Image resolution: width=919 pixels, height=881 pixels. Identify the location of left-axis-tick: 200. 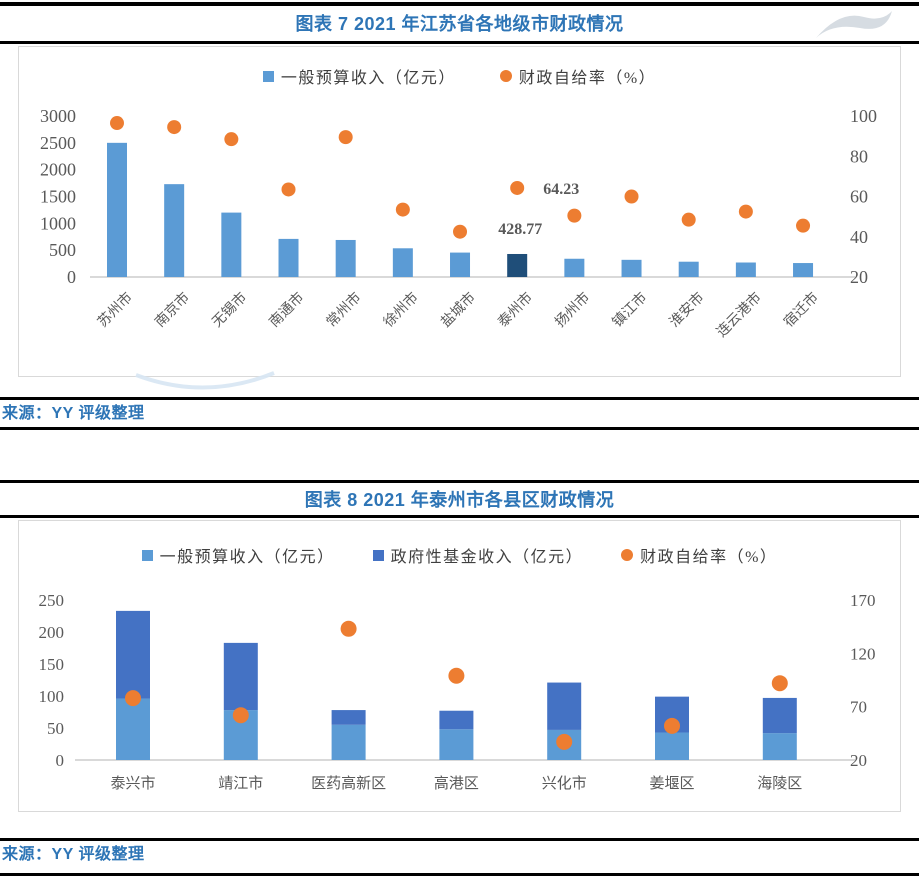
(52, 632).